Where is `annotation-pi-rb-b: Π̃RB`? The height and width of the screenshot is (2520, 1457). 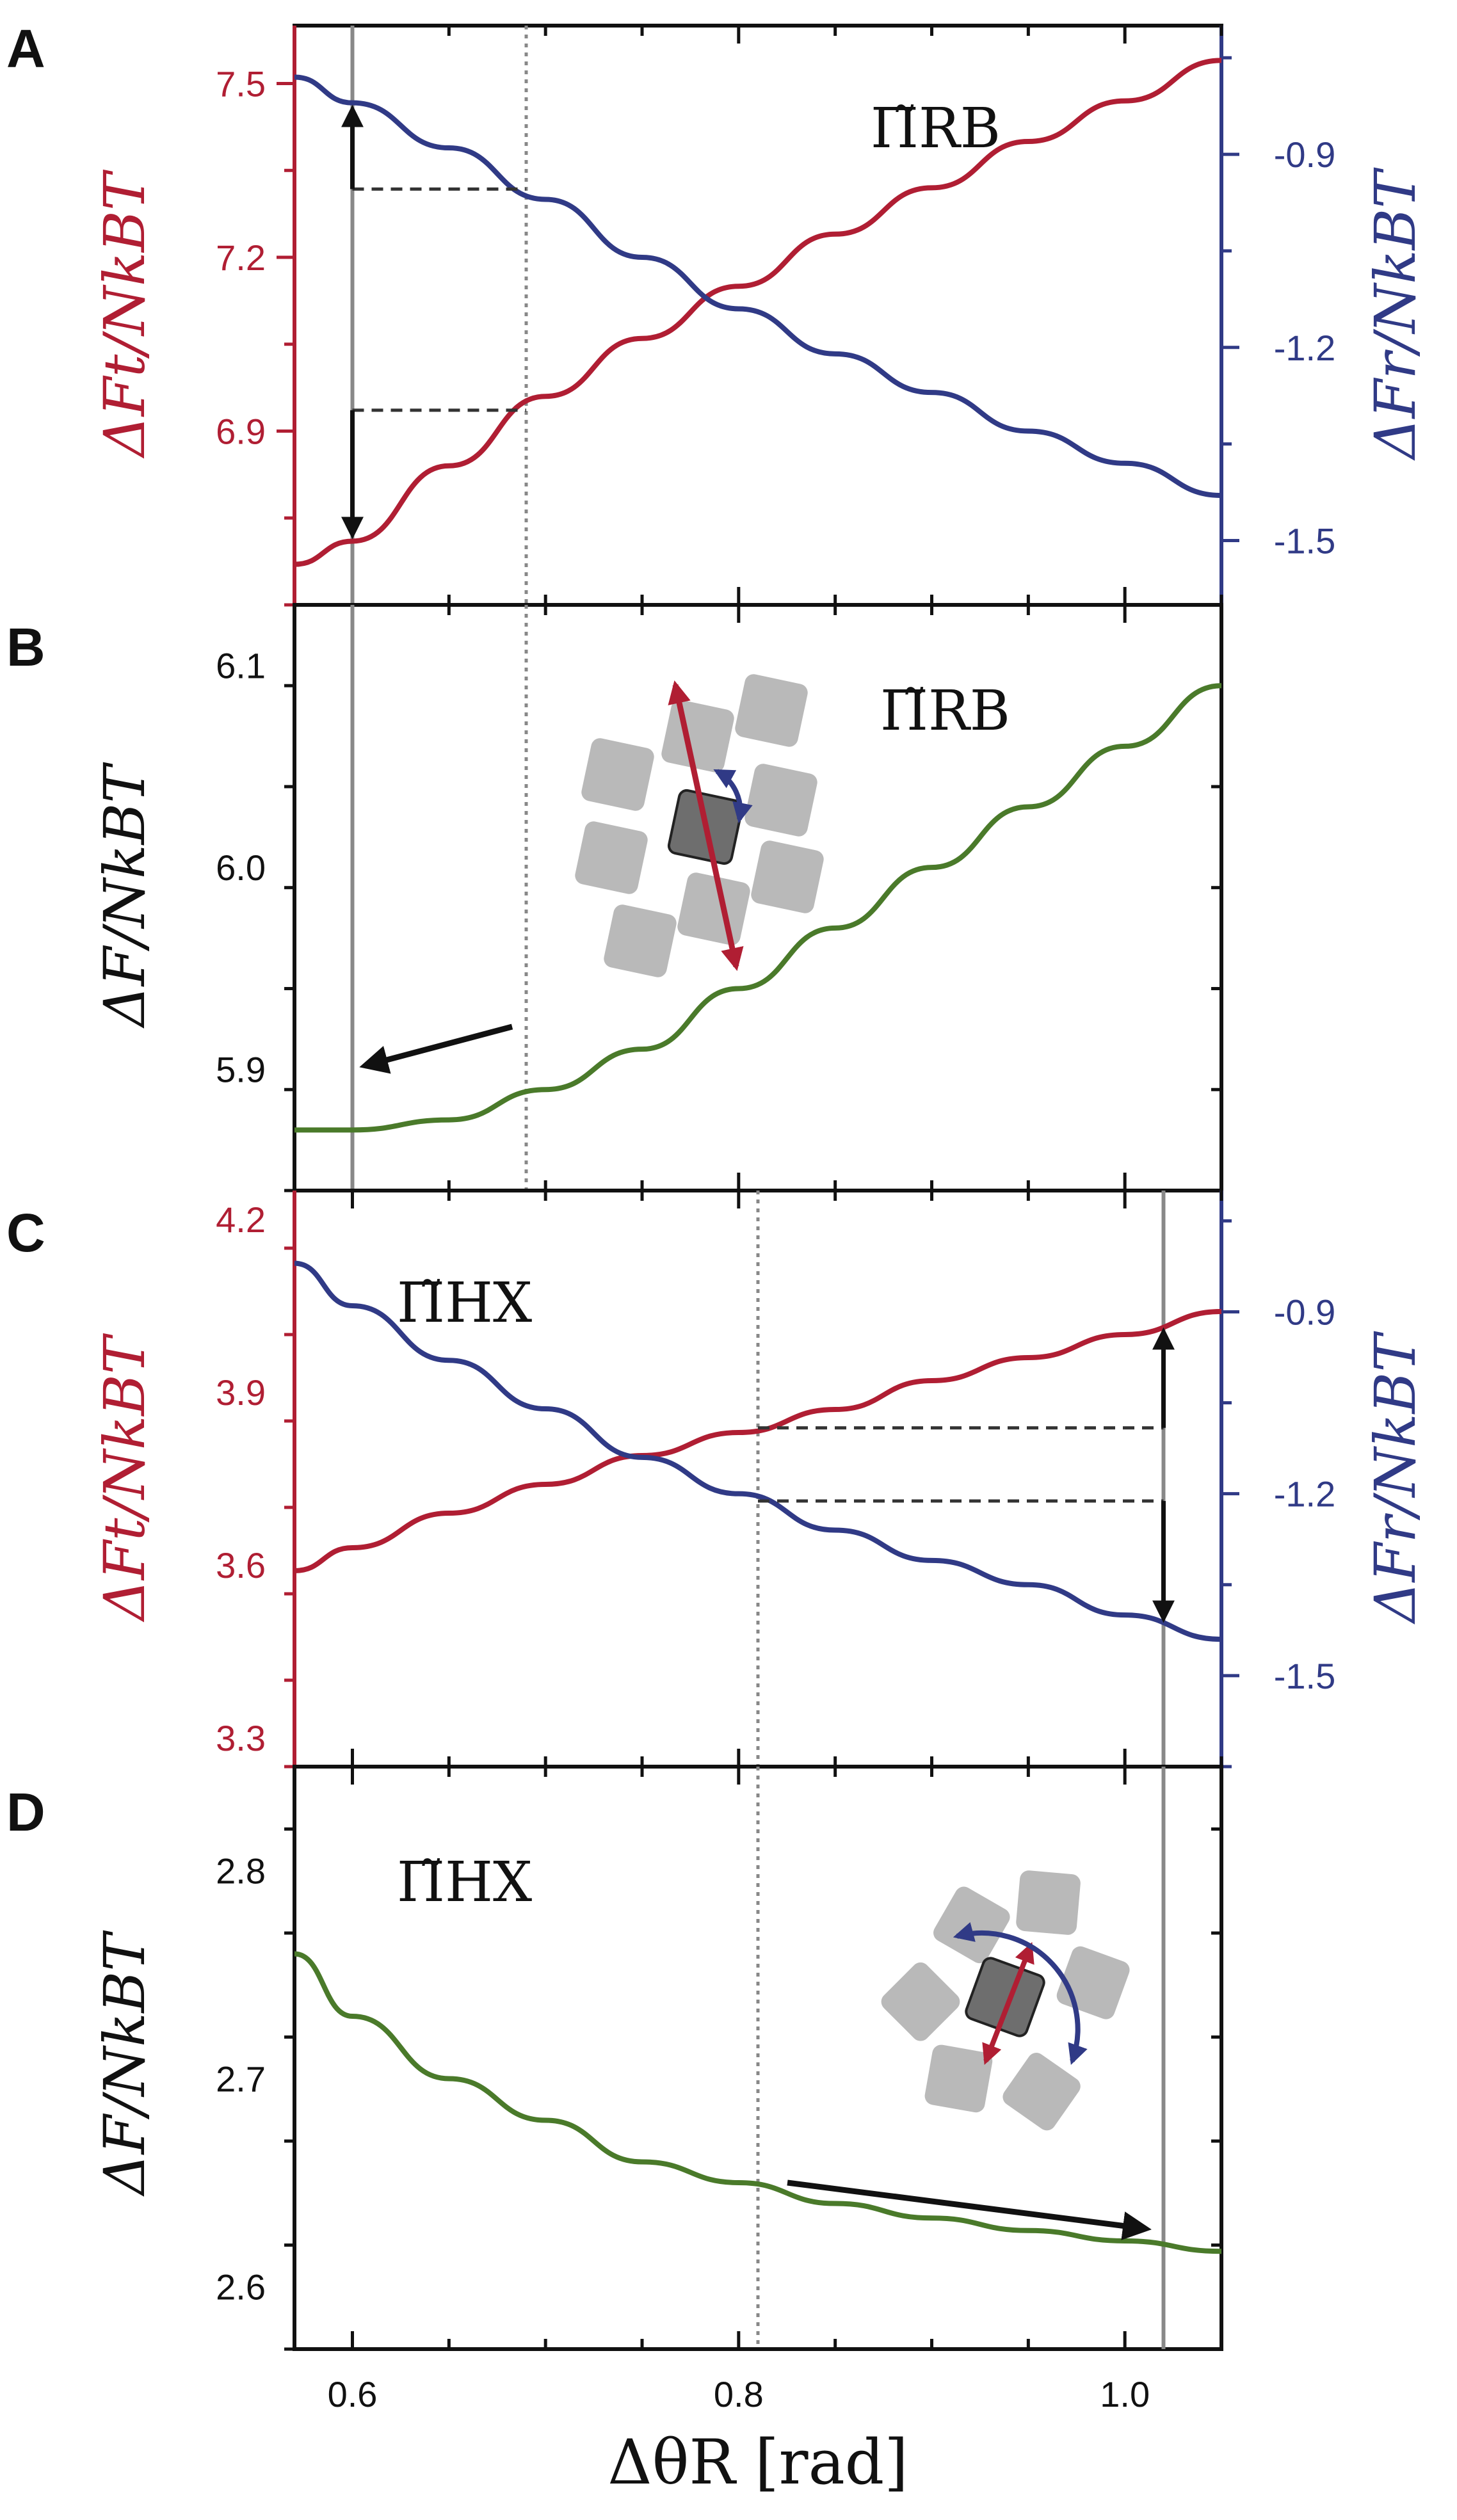
annotation-pi-rb-b: Π̃RB is located at coordinates (945, 711).